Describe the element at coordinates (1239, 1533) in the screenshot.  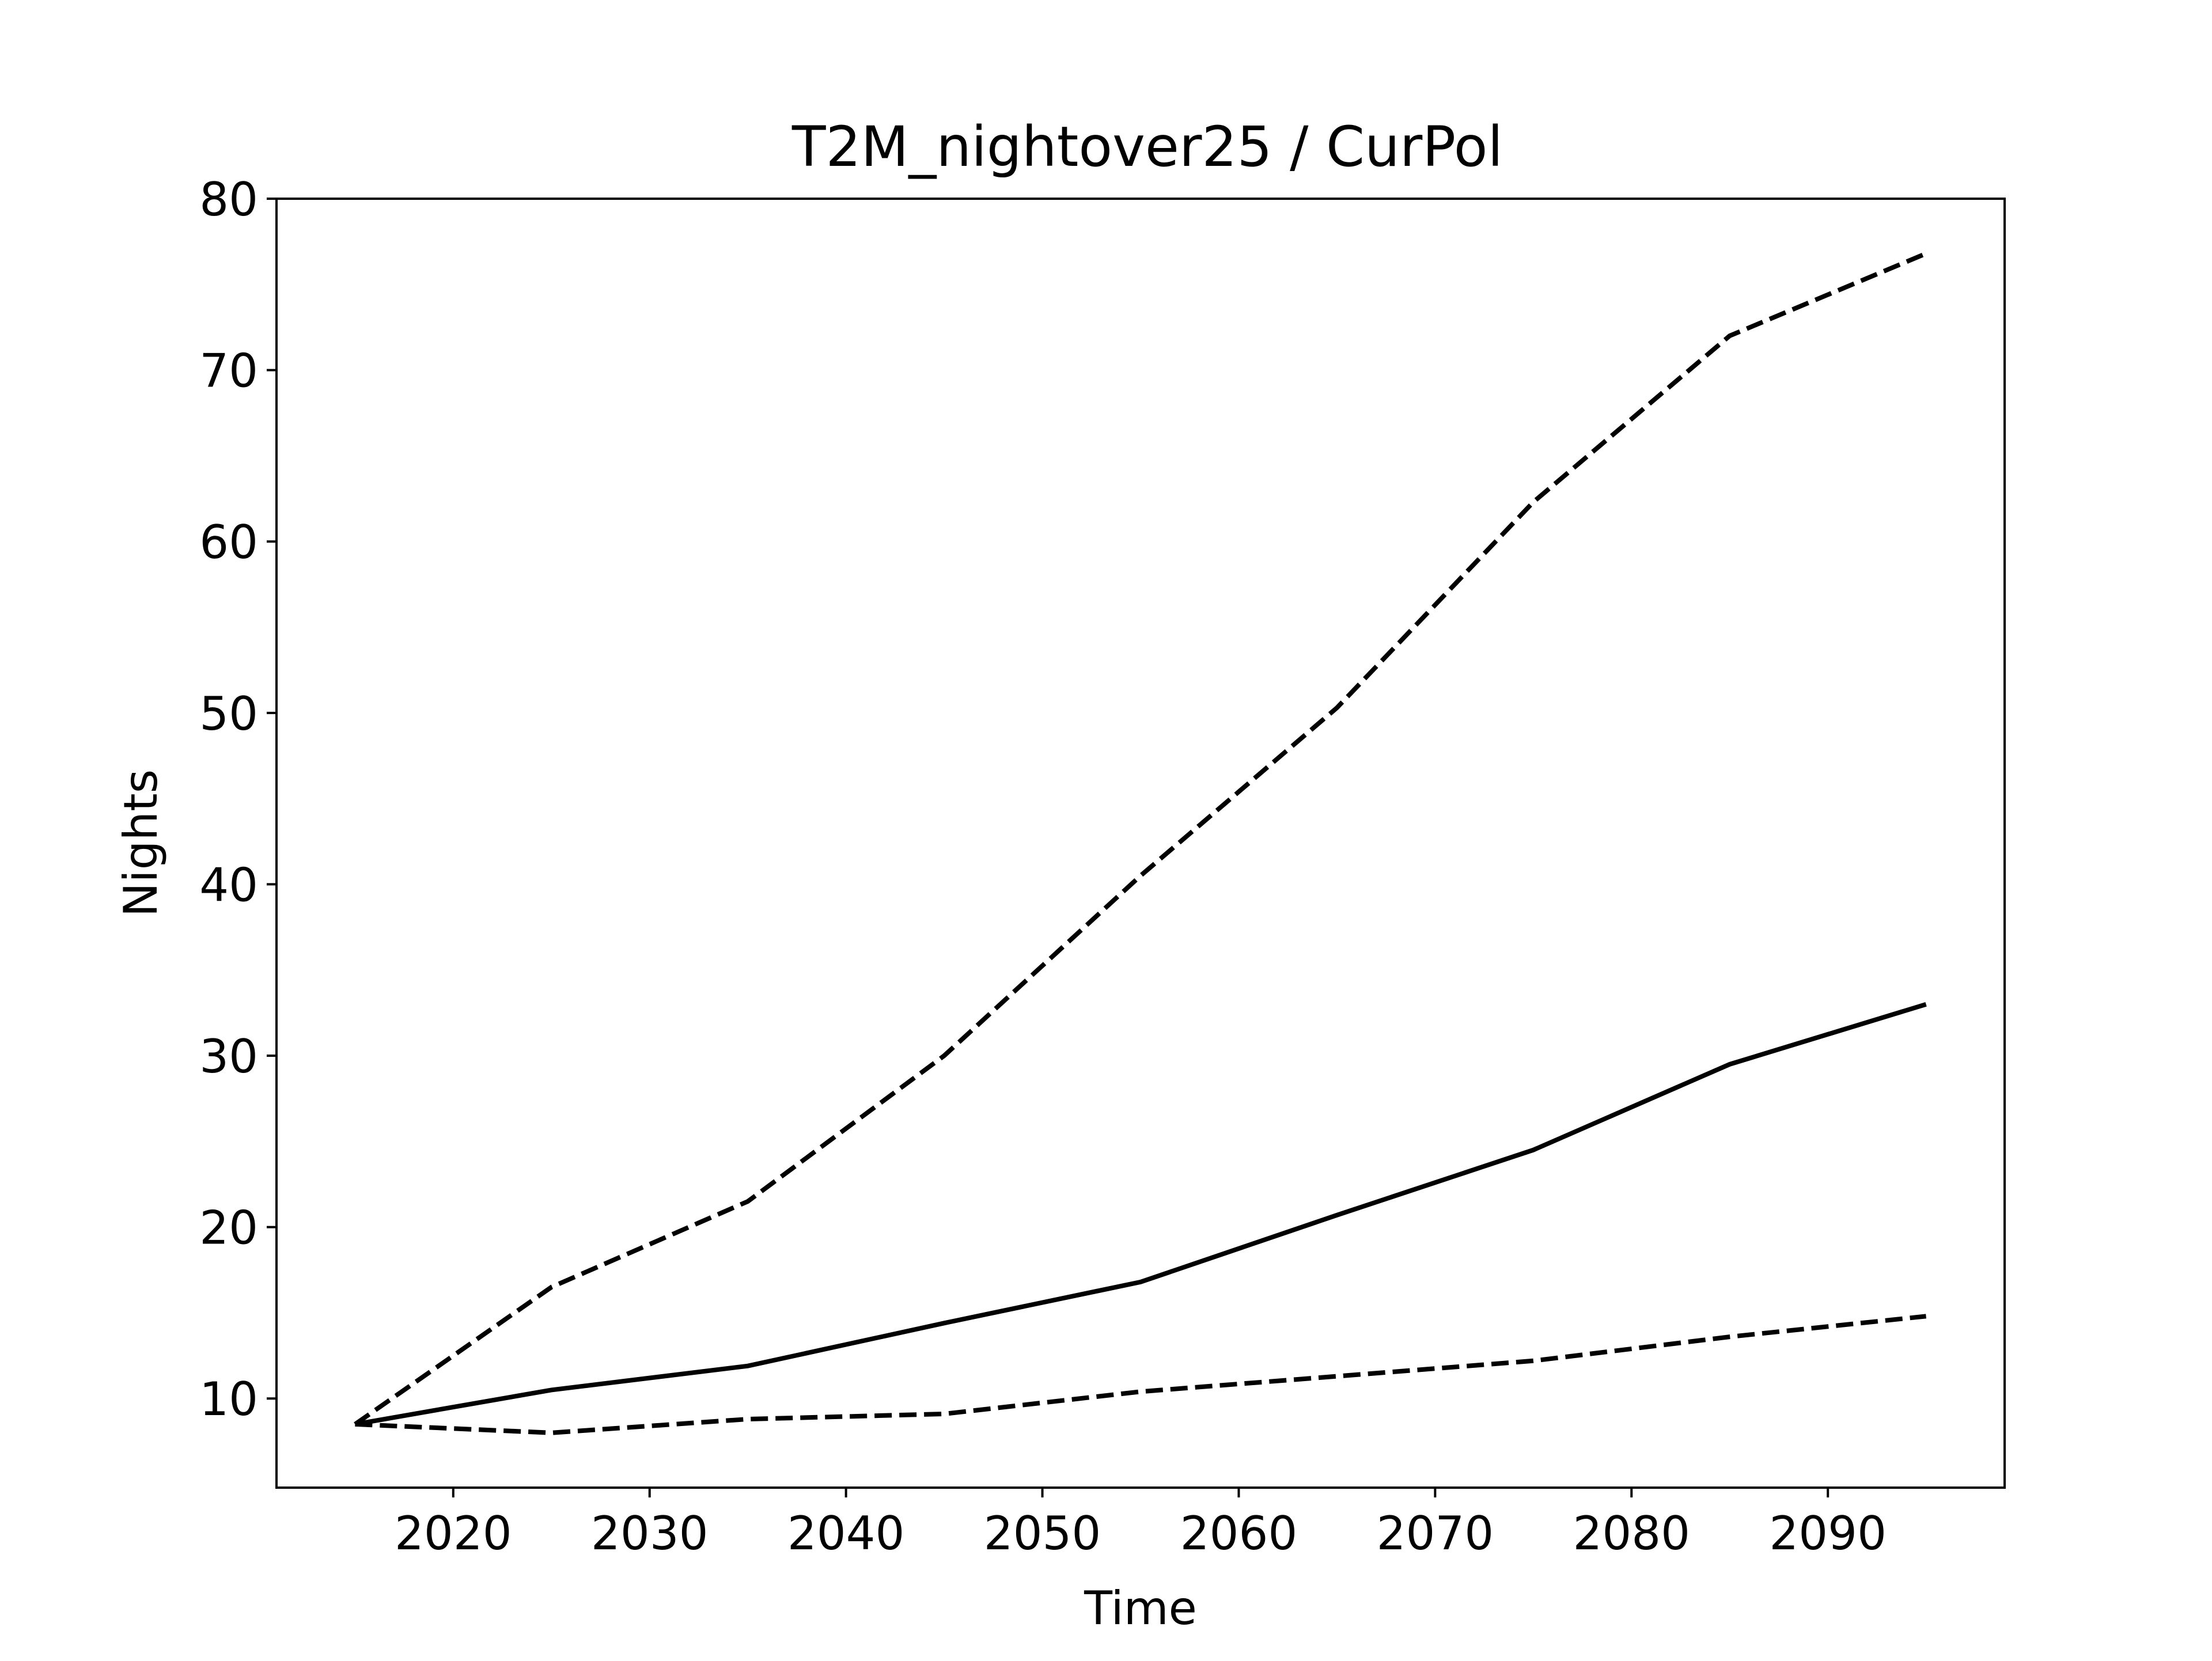
I see `x-tick-label: 2060` at that location.